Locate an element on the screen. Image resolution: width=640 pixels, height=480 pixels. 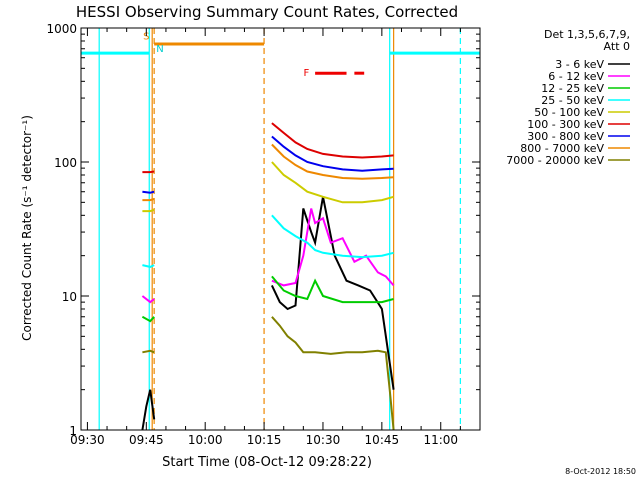
legend-label: 50 - 100 keV is located at coordinates (569, 112).